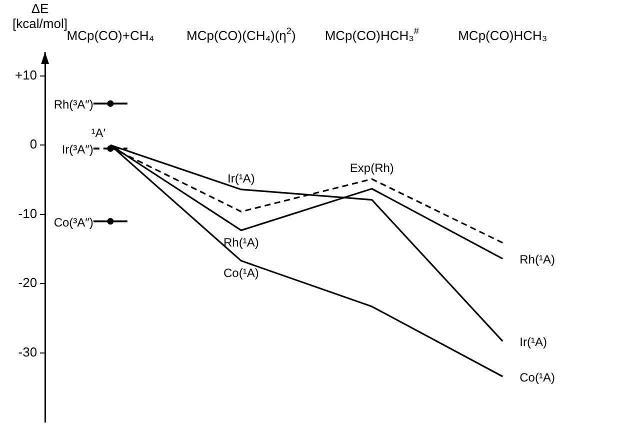 The width and height of the screenshot is (628, 433). What do you see at coordinates (40, 16) in the screenshot?
I see `y-axis-title: ΔE [kcal/mol]` at bounding box center [40, 16].